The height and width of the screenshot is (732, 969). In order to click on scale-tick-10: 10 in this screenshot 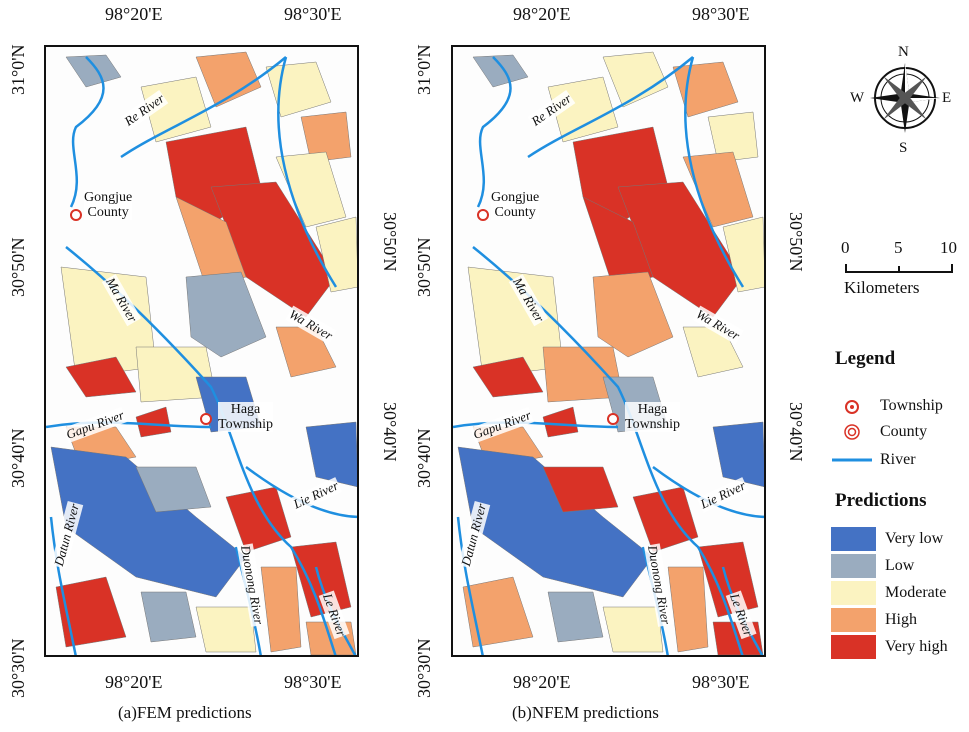, I will do `click(948, 247)`.